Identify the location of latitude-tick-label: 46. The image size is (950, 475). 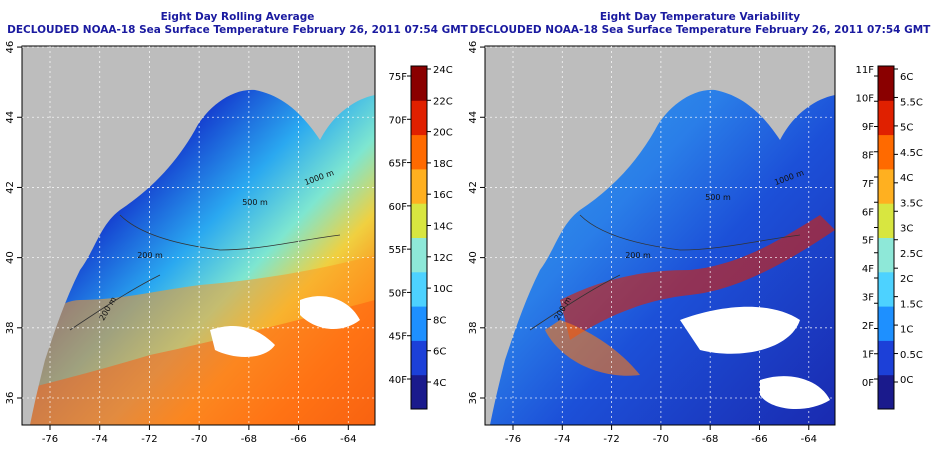
(10, 47).